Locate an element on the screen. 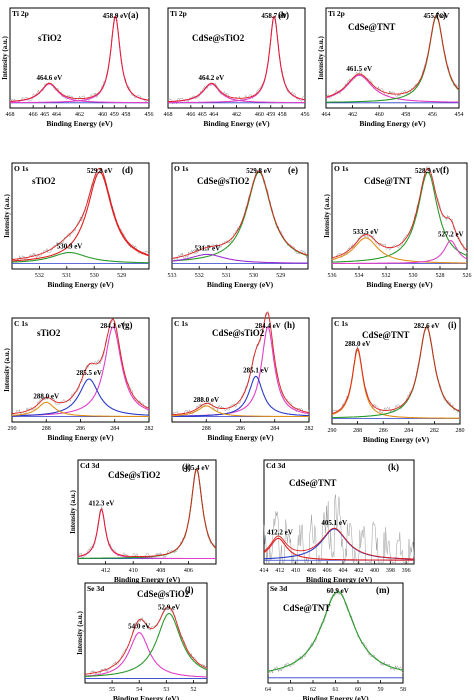 The width and height of the screenshot is (474, 700). x-tick-label: 62 is located at coordinates (313, 690).